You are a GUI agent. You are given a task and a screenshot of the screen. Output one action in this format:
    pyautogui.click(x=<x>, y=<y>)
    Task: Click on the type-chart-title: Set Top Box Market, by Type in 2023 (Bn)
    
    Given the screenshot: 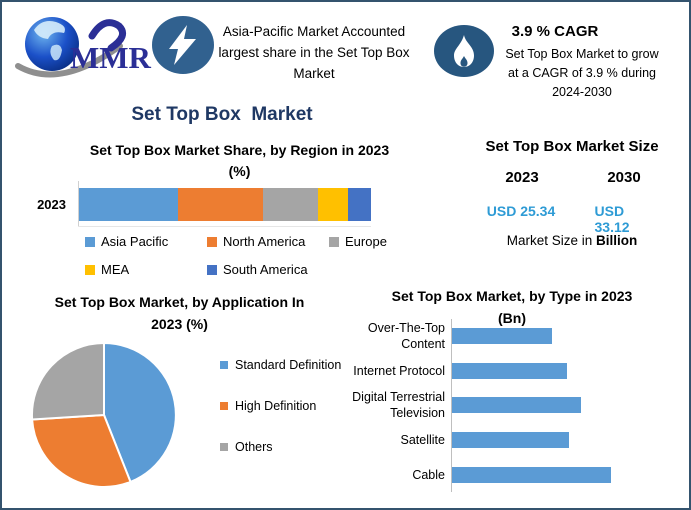 What is the action you would take?
    pyautogui.click(x=512, y=307)
    